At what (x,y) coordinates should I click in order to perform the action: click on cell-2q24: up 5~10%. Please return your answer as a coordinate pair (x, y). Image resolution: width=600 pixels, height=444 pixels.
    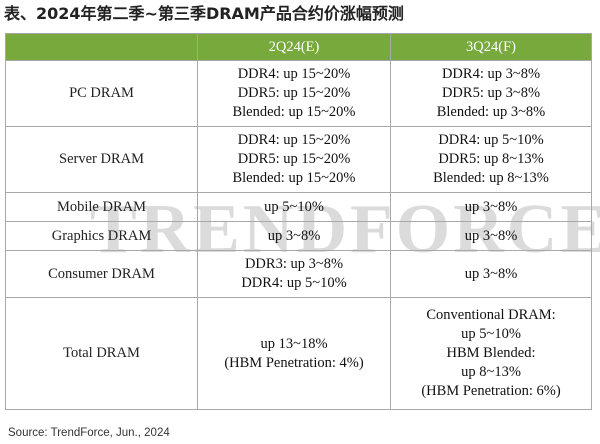
    Looking at the image, I should click on (294, 207).